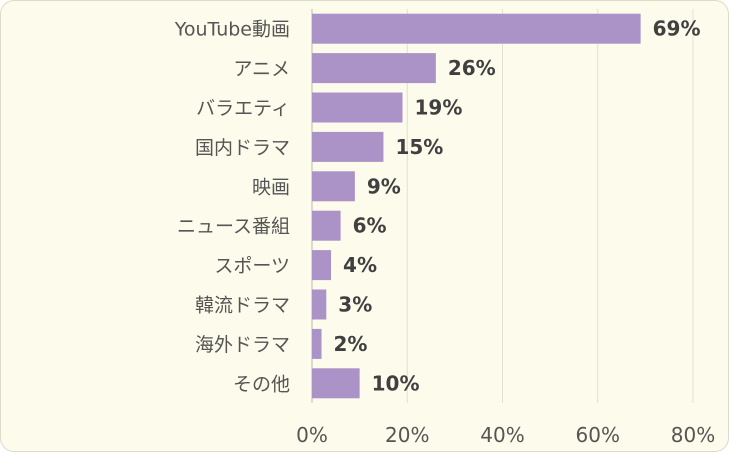 Image resolution: width=729 pixels, height=452 pixels. What do you see at coordinates (312, 435) in the screenshot?
I see `x-tick-label: 0%` at bounding box center [312, 435].